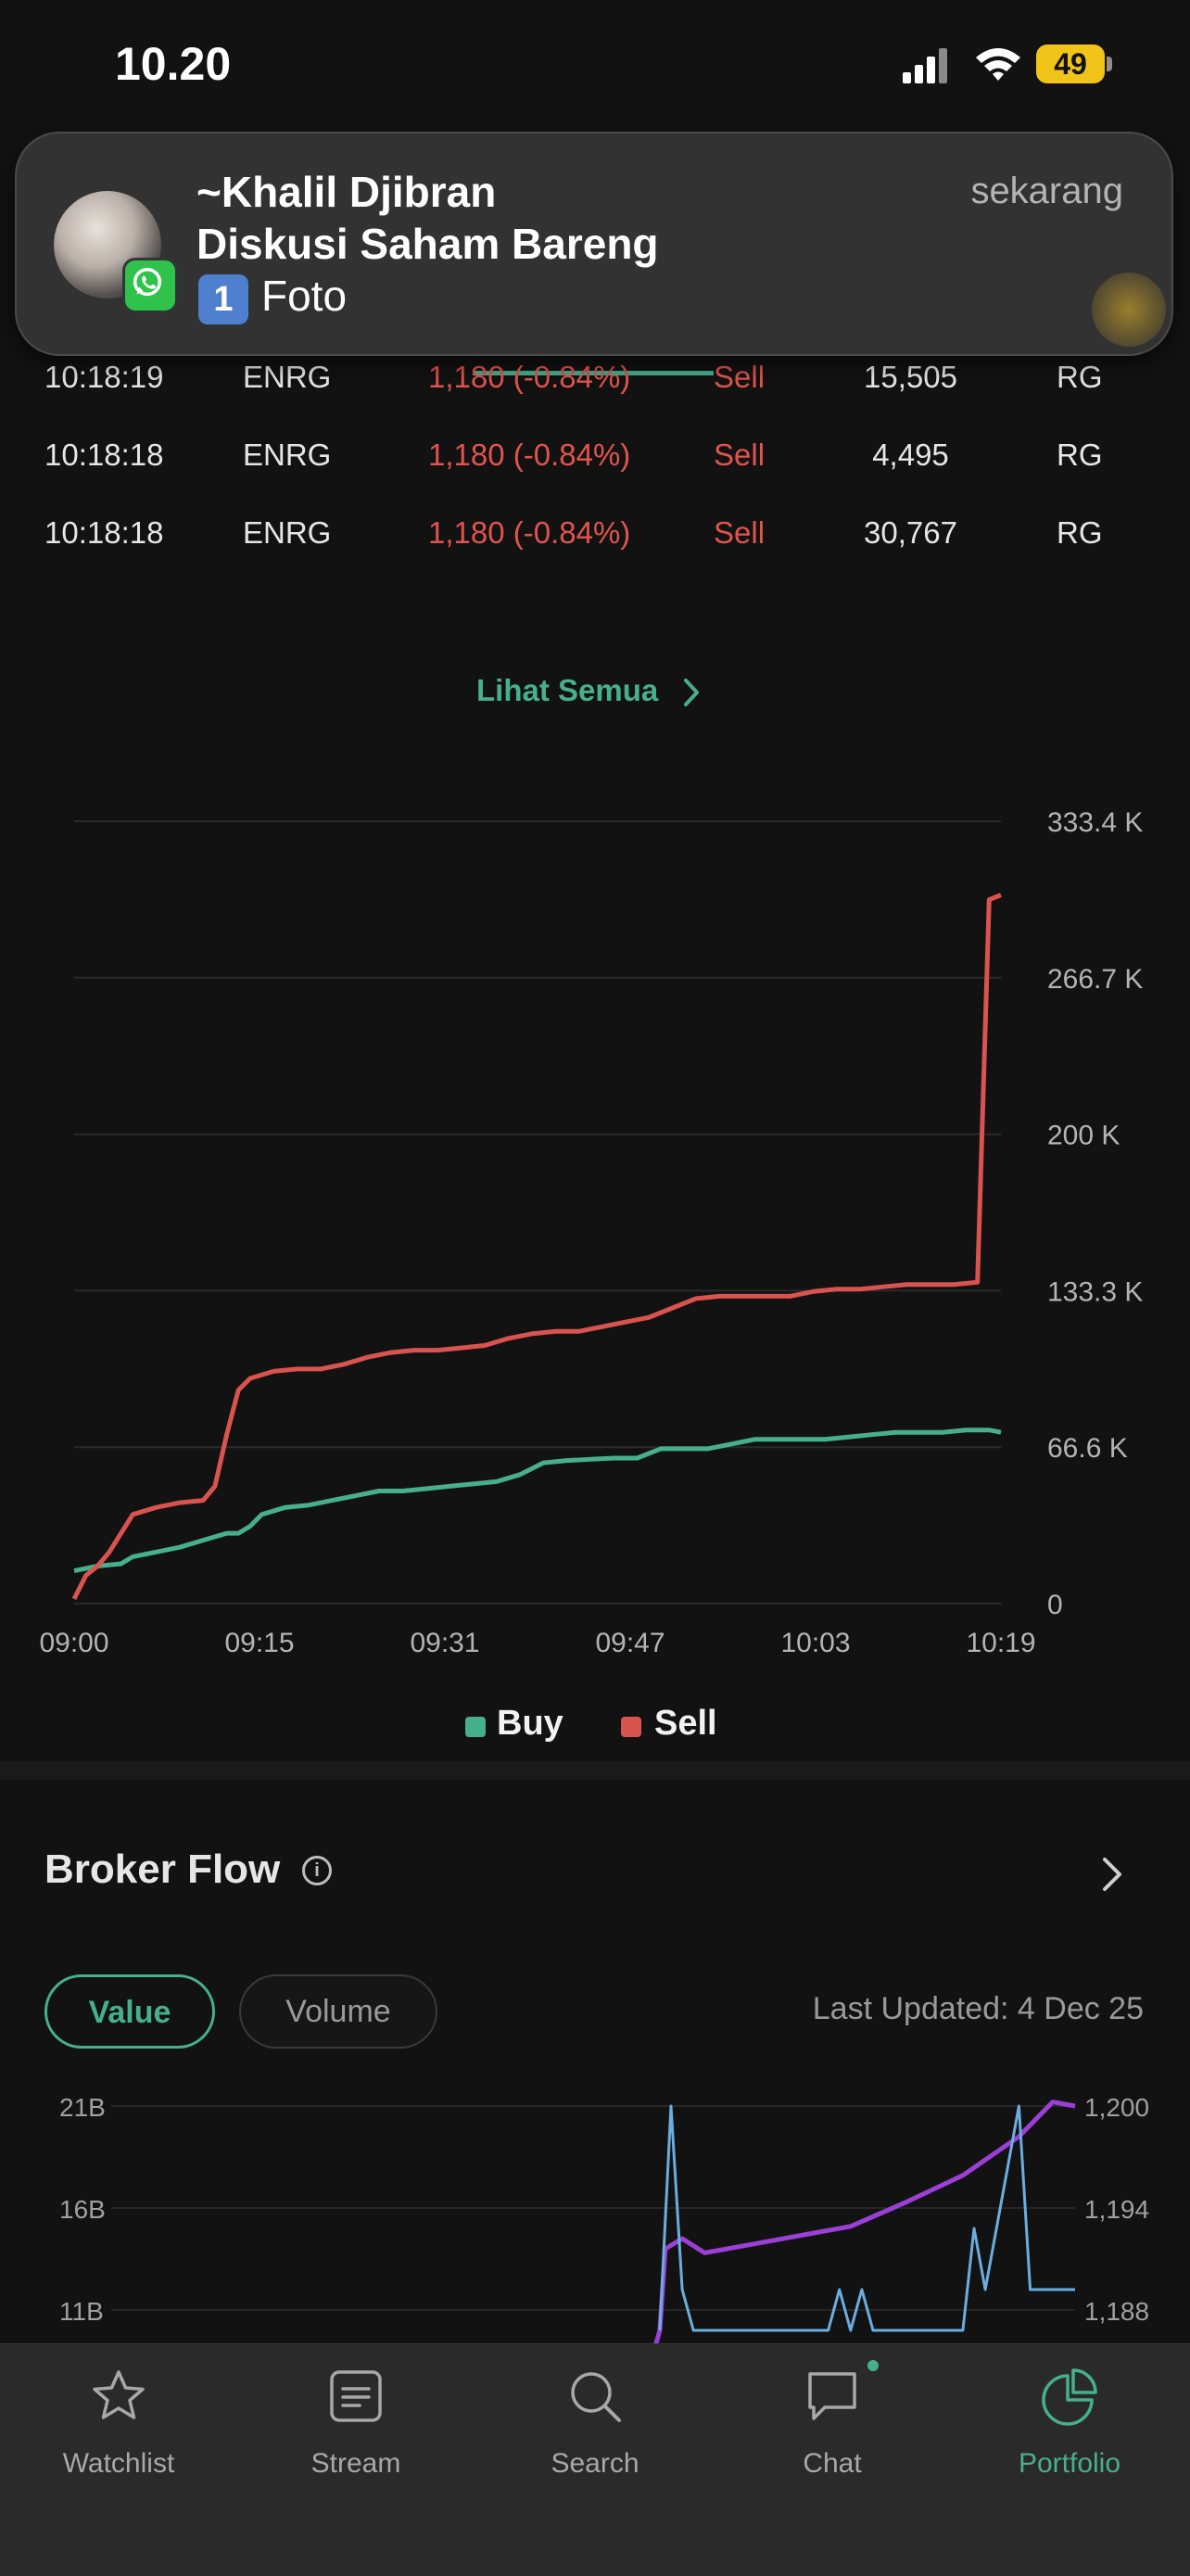 This screenshot has height=2576, width=1190. Describe the element at coordinates (1046, 191) in the screenshot. I see `notification-time: sekarang` at that location.